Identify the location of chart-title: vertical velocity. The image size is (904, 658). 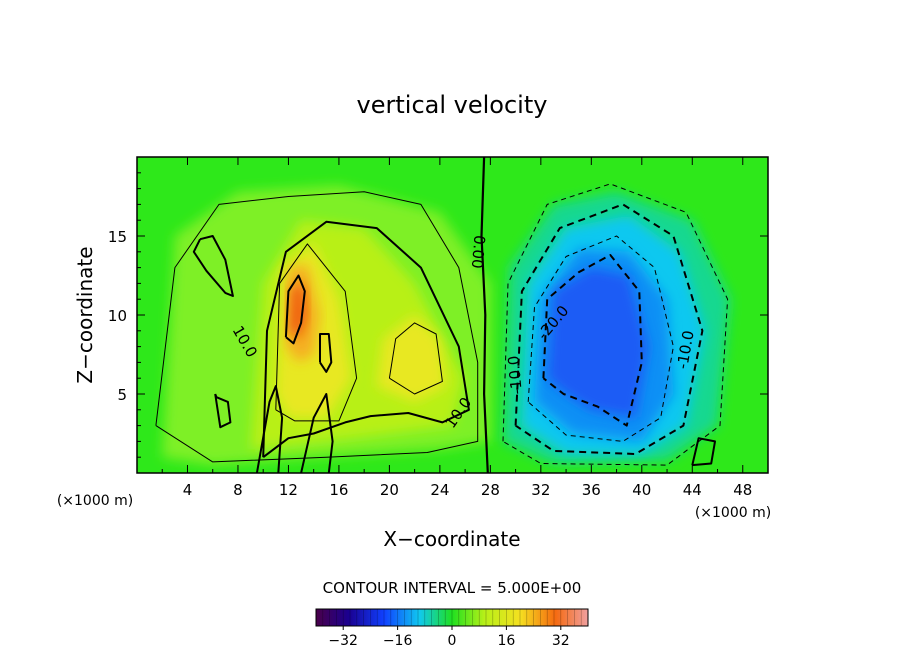
(452, 105).